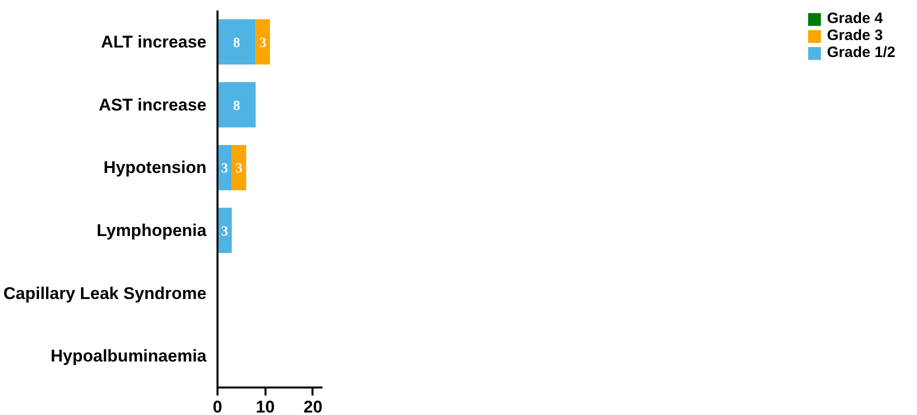  What do you see at coordinates (855, 18) in the screenshot?
I see `legend-label: Grade 4` at bounding box center [855, 18].